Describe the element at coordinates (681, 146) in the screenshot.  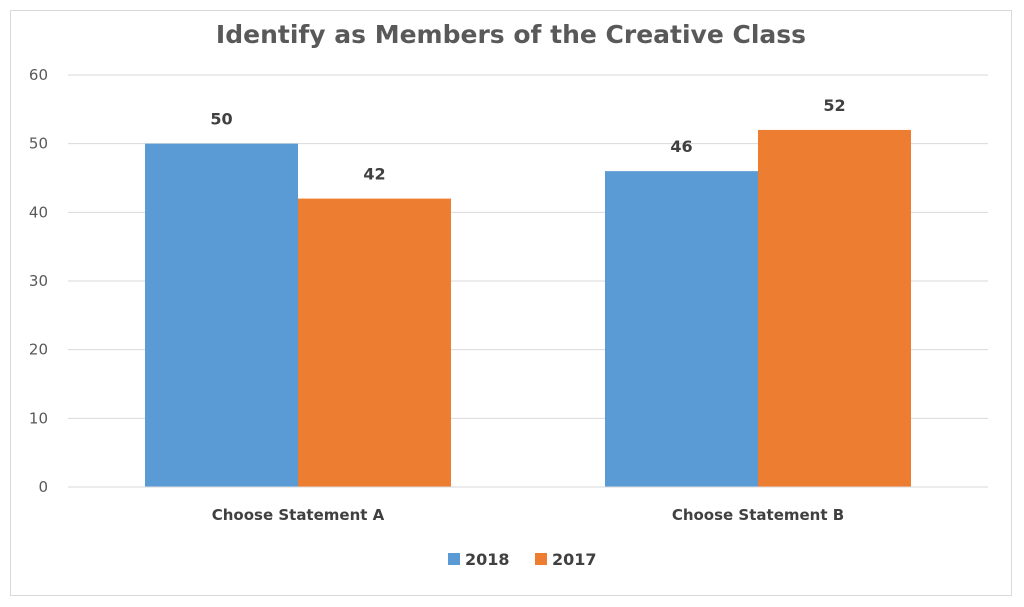
I see `data-label: 46` at that location.